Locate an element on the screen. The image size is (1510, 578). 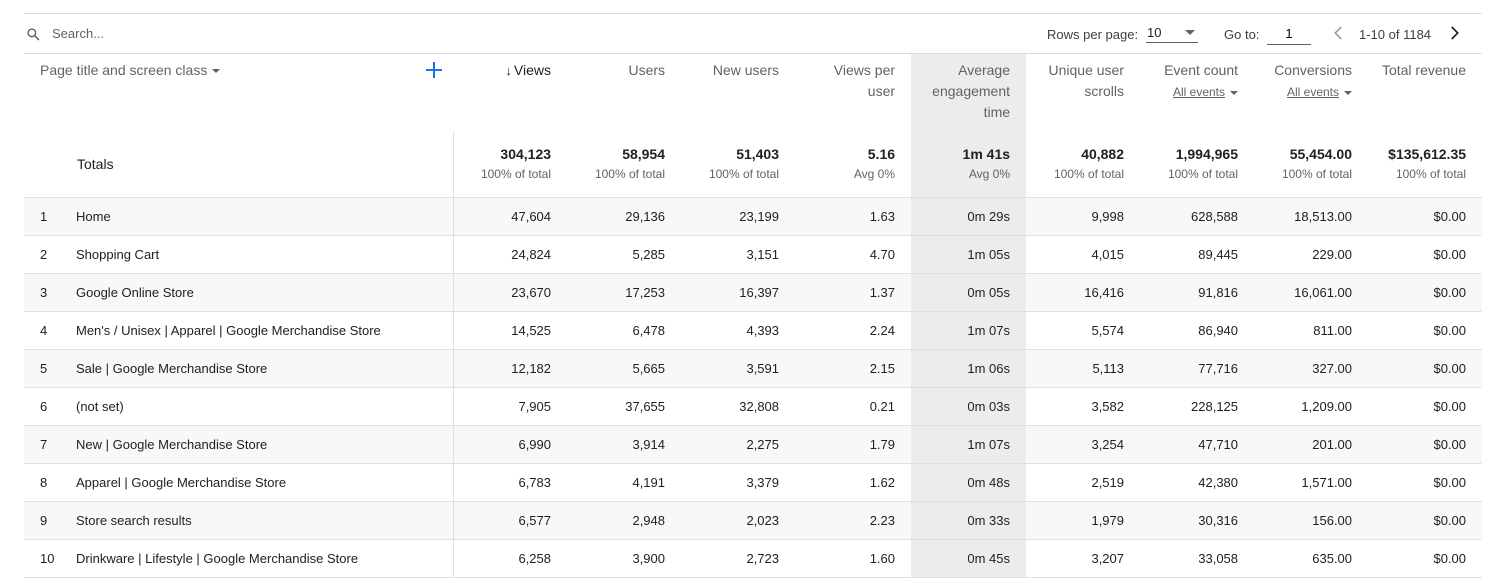
col-header-views: ↓ Views is located at coordinates (528, 70).